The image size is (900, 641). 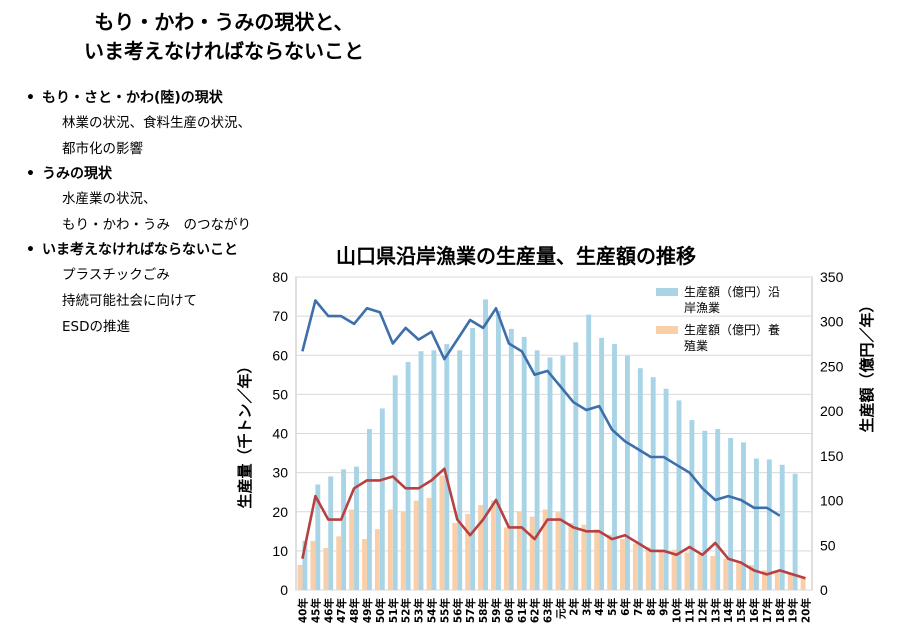 I want to click on x-tick-label: 56年, so click(x=457, y=611).